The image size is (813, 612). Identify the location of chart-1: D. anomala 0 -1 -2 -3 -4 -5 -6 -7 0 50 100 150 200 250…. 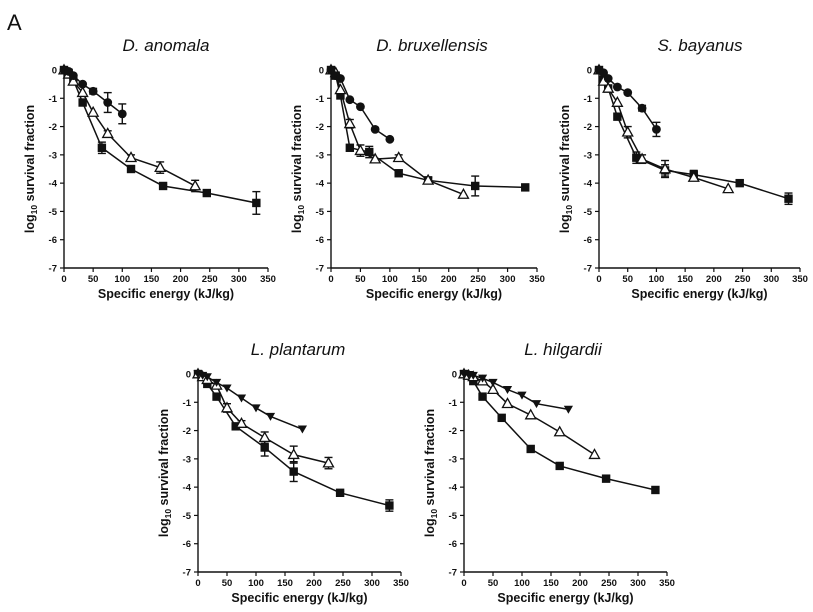
(149, 168).